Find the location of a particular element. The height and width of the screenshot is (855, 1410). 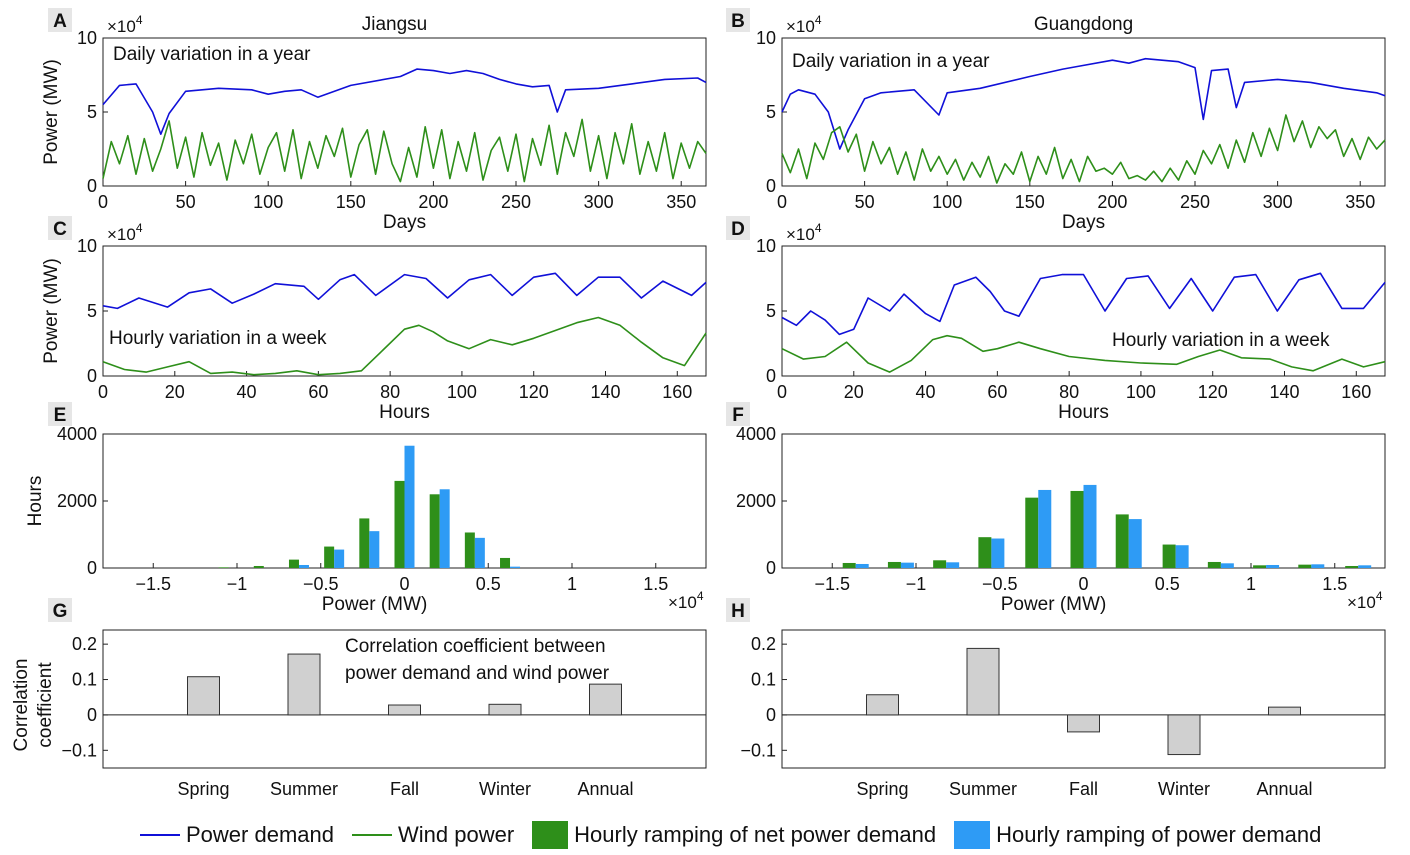

legend-swatch-ramp is located at coordinates (972, 835).